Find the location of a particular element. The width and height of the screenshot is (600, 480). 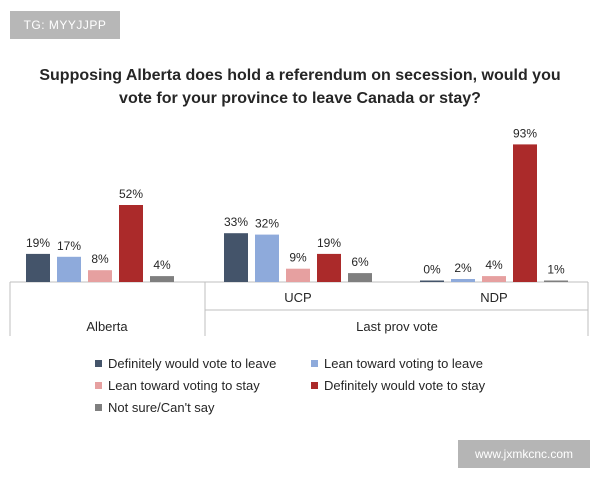

data-label-ucp-definitely-would-vote-to-leave: 33% is located at coordinates (236, 222).